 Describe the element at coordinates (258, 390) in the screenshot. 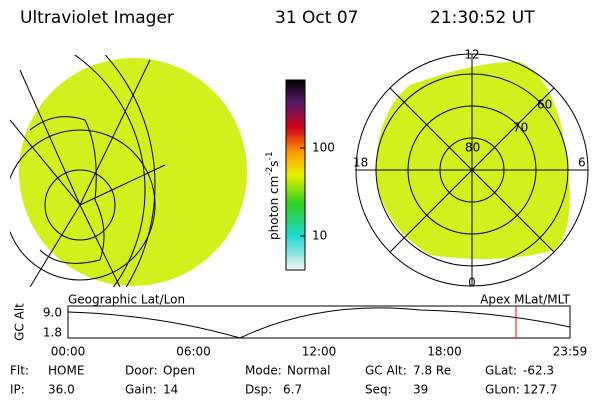

I see `field-label: Dsp:` at that location.